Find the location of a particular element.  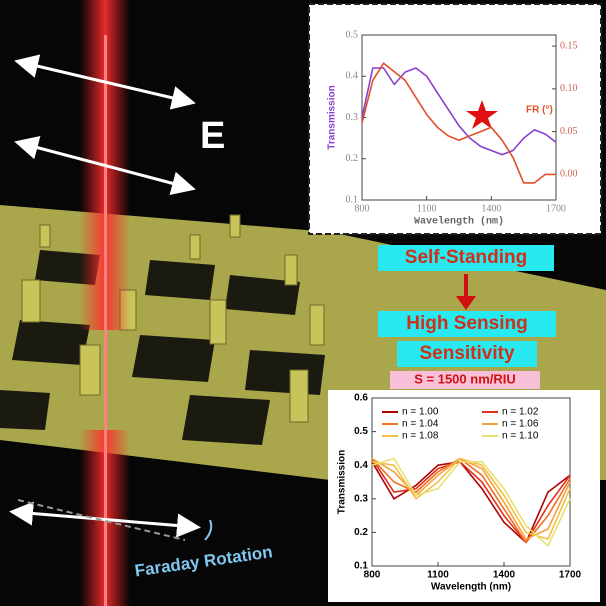

legend-label: n = 1.08 is located at coordinates (420, 436).